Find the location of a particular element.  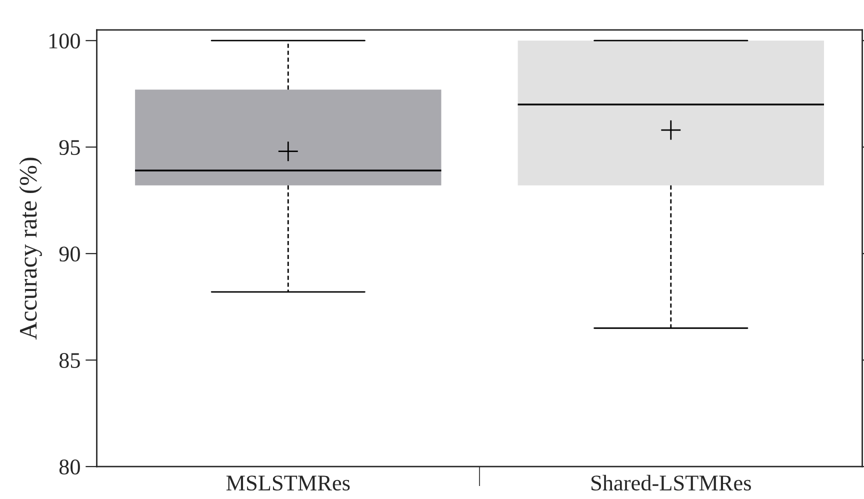

y-tick-label: 95 is located at coordinates (69, 148).